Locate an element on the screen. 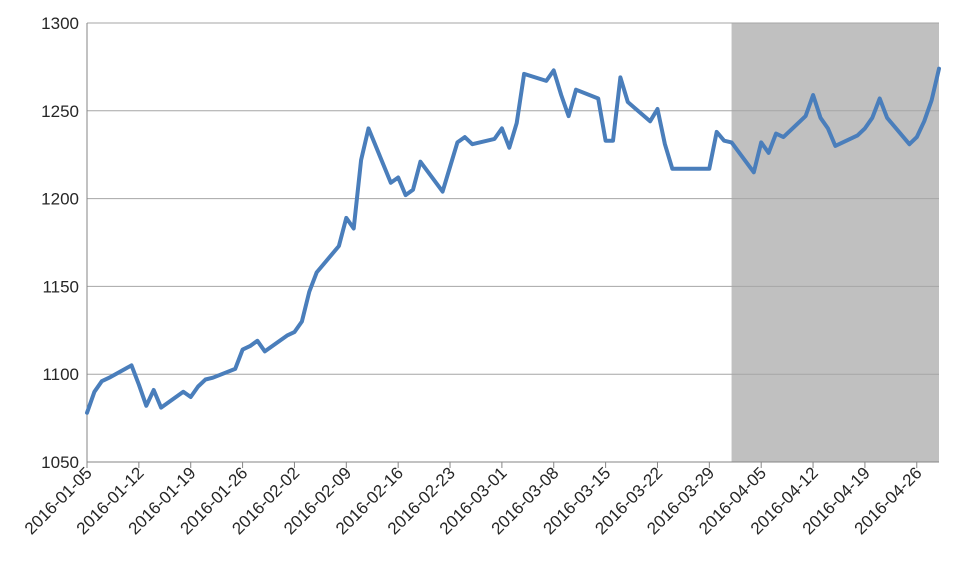 The width and height of the screenshot is (980, 576). y-tick-label-1150: 1150 is located at coordinates (60, 286).